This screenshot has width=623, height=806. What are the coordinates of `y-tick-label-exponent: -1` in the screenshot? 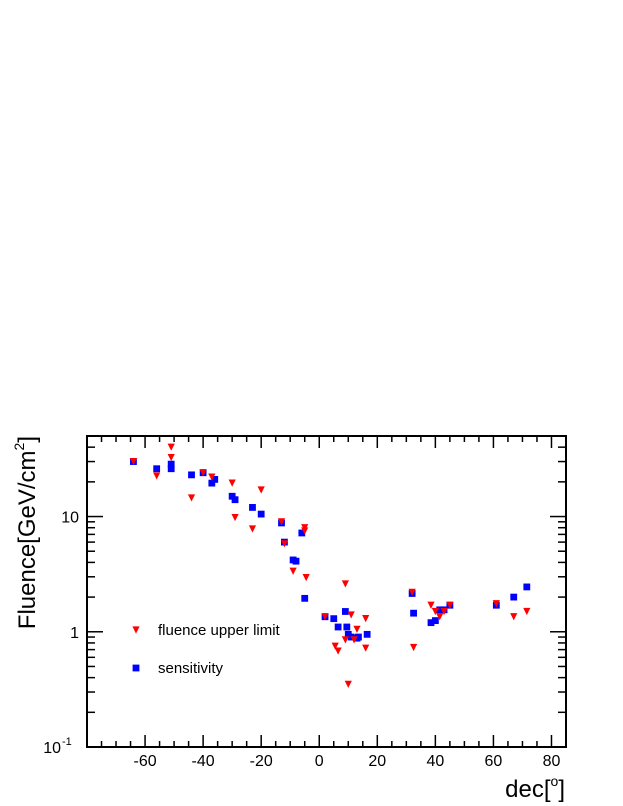 It's located at (67, 742).